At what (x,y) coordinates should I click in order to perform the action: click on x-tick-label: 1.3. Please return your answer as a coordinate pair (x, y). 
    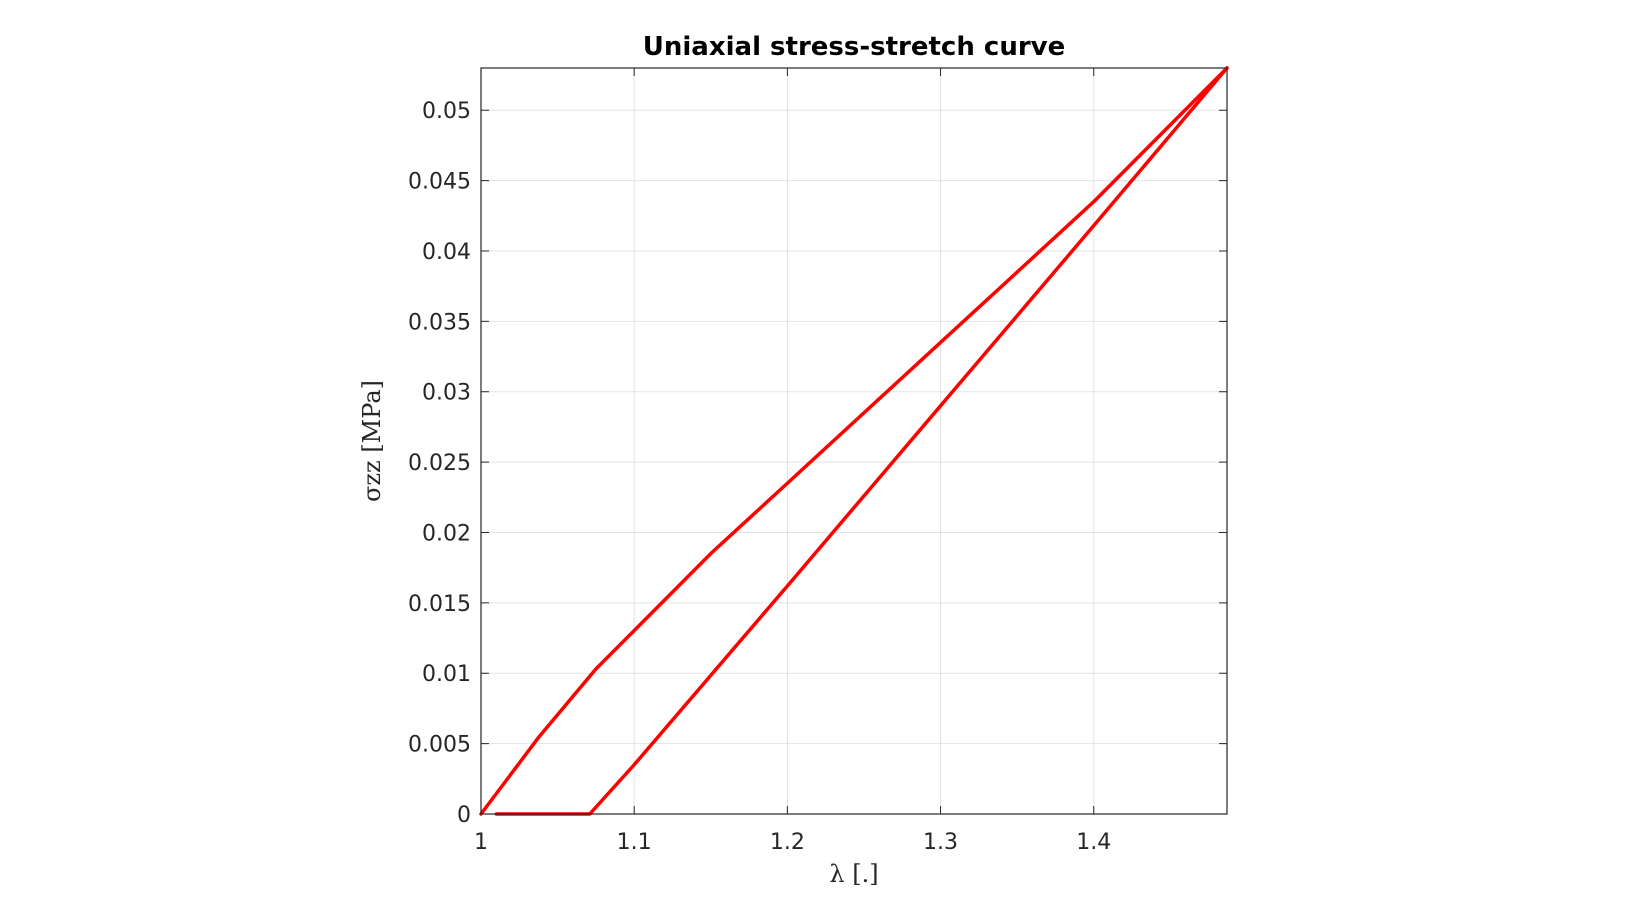
    Looking at the image, I should click on (940, 842).